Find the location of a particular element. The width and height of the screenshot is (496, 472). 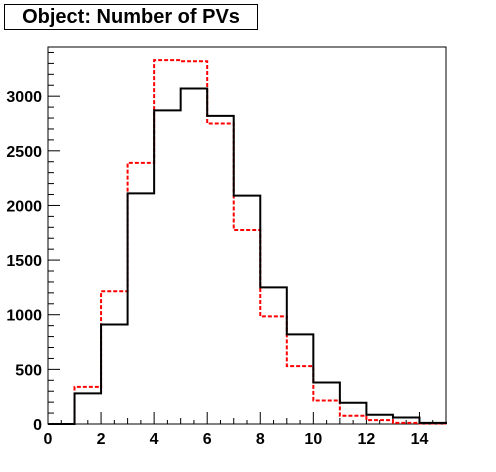

x-tick-label: 12 is located at coordinates (367, 439).